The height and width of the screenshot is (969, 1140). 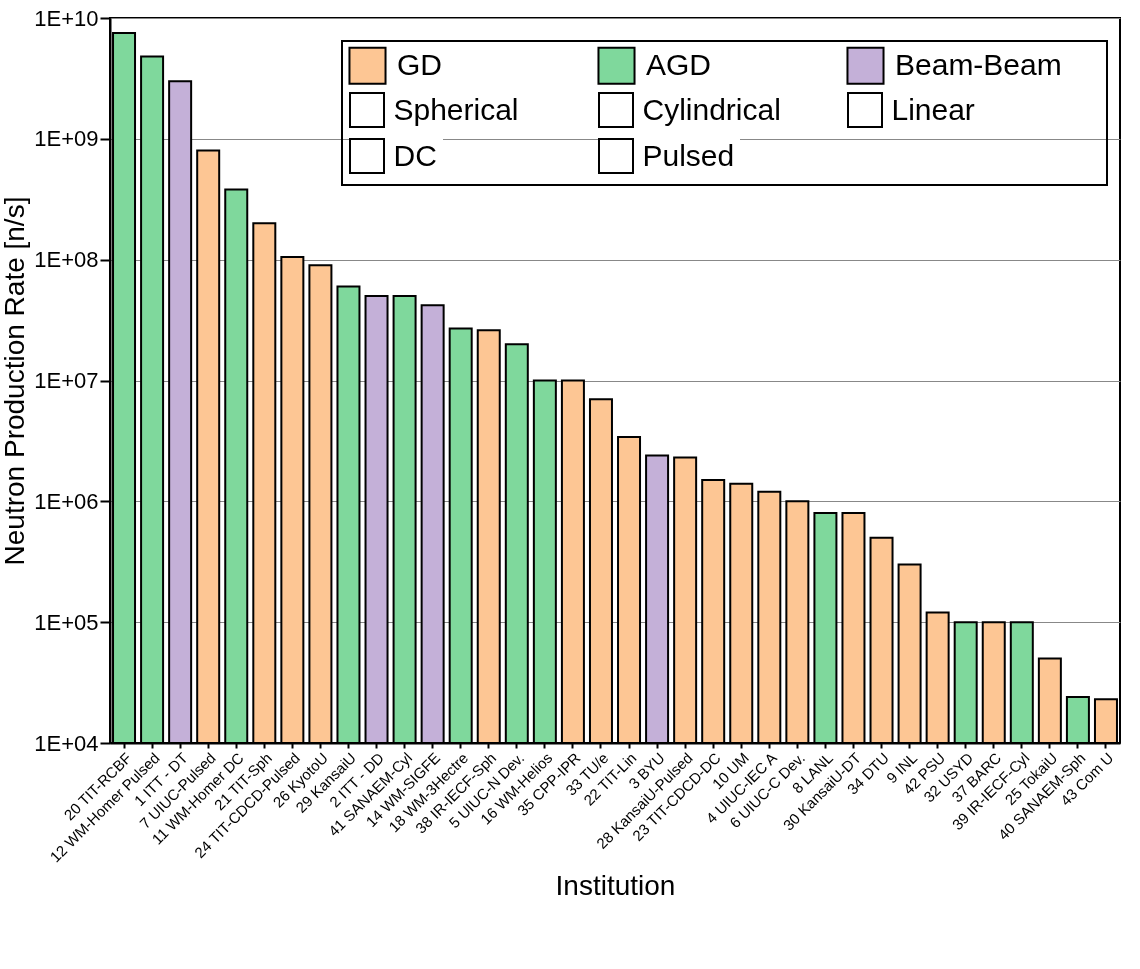 What do you see at coordinates (679, 64) in the screenshot?
I see `legend-label: AGD` at bounding box center [679, 64].